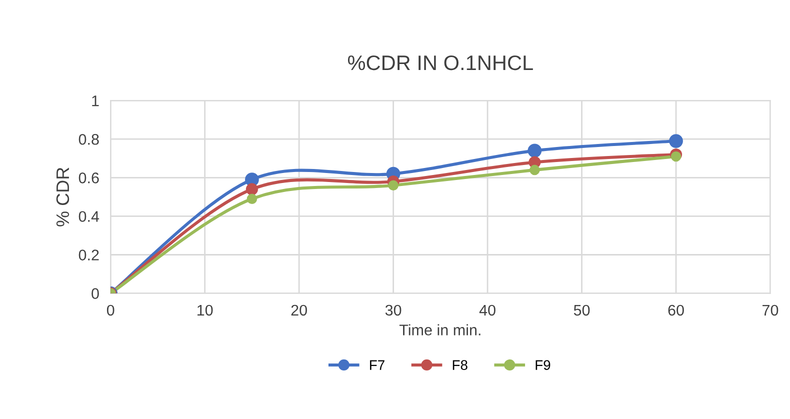  Describe the element at coordinates (582, 310) in the screenshot. I see `x-tick-label: 50` at that location.